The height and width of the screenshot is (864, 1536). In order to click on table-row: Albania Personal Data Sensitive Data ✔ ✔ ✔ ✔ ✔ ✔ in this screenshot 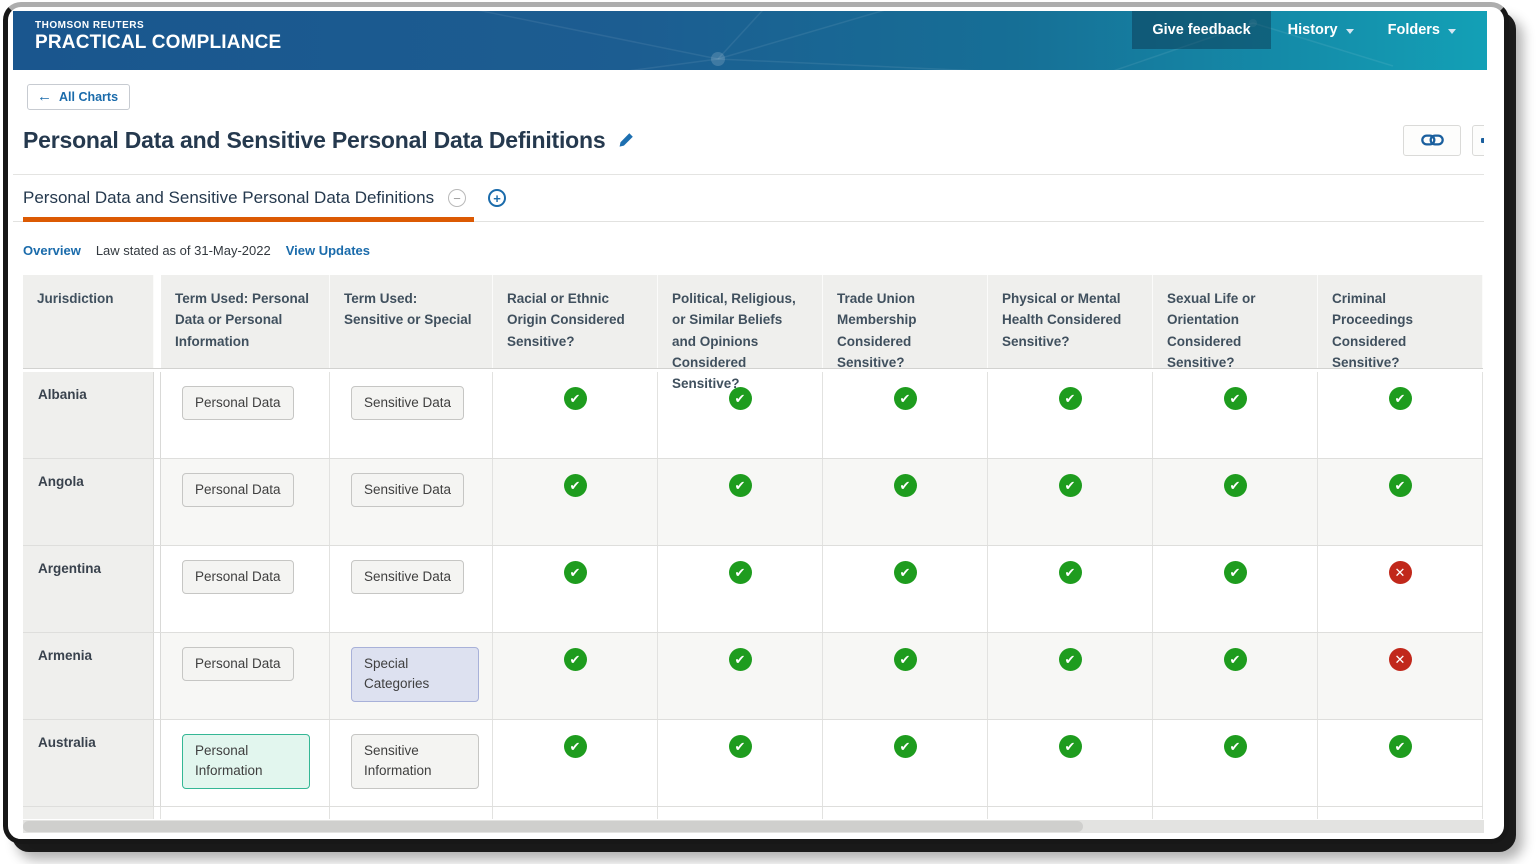, I will do `click(753, 415)`.